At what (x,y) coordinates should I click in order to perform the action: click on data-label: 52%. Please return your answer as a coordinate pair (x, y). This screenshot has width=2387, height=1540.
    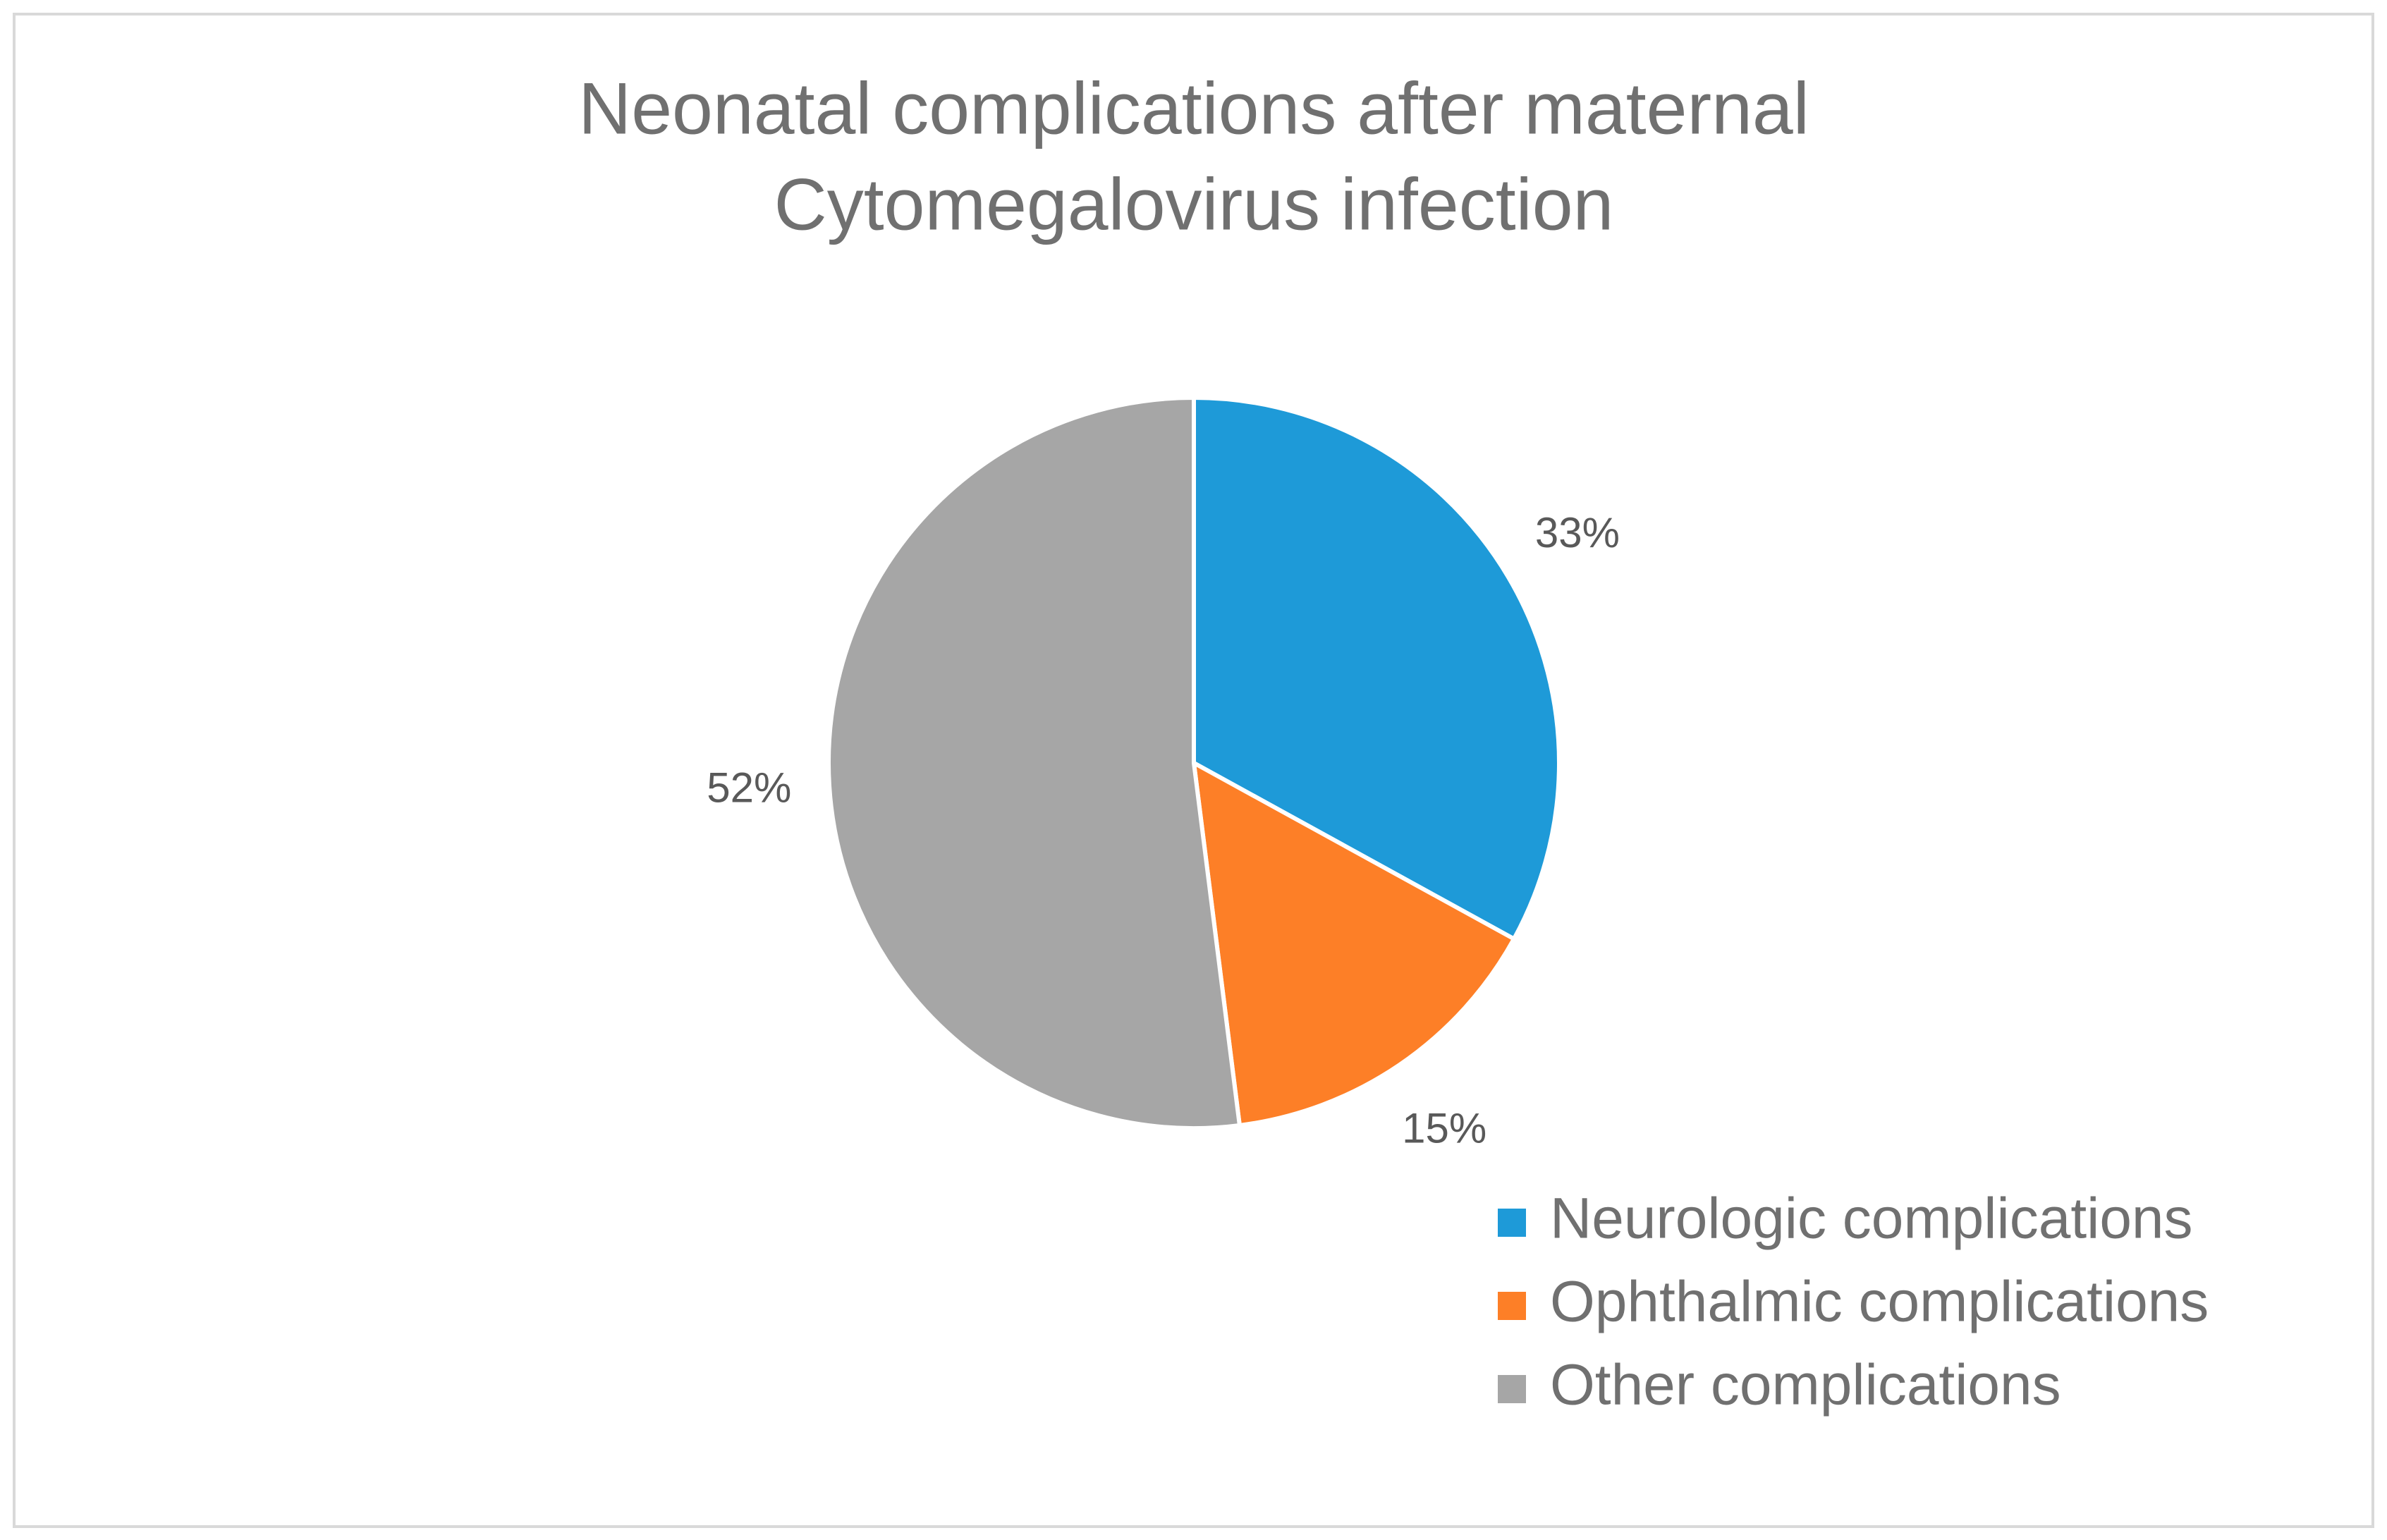
    Looking at the image, I should click on (749, 788).